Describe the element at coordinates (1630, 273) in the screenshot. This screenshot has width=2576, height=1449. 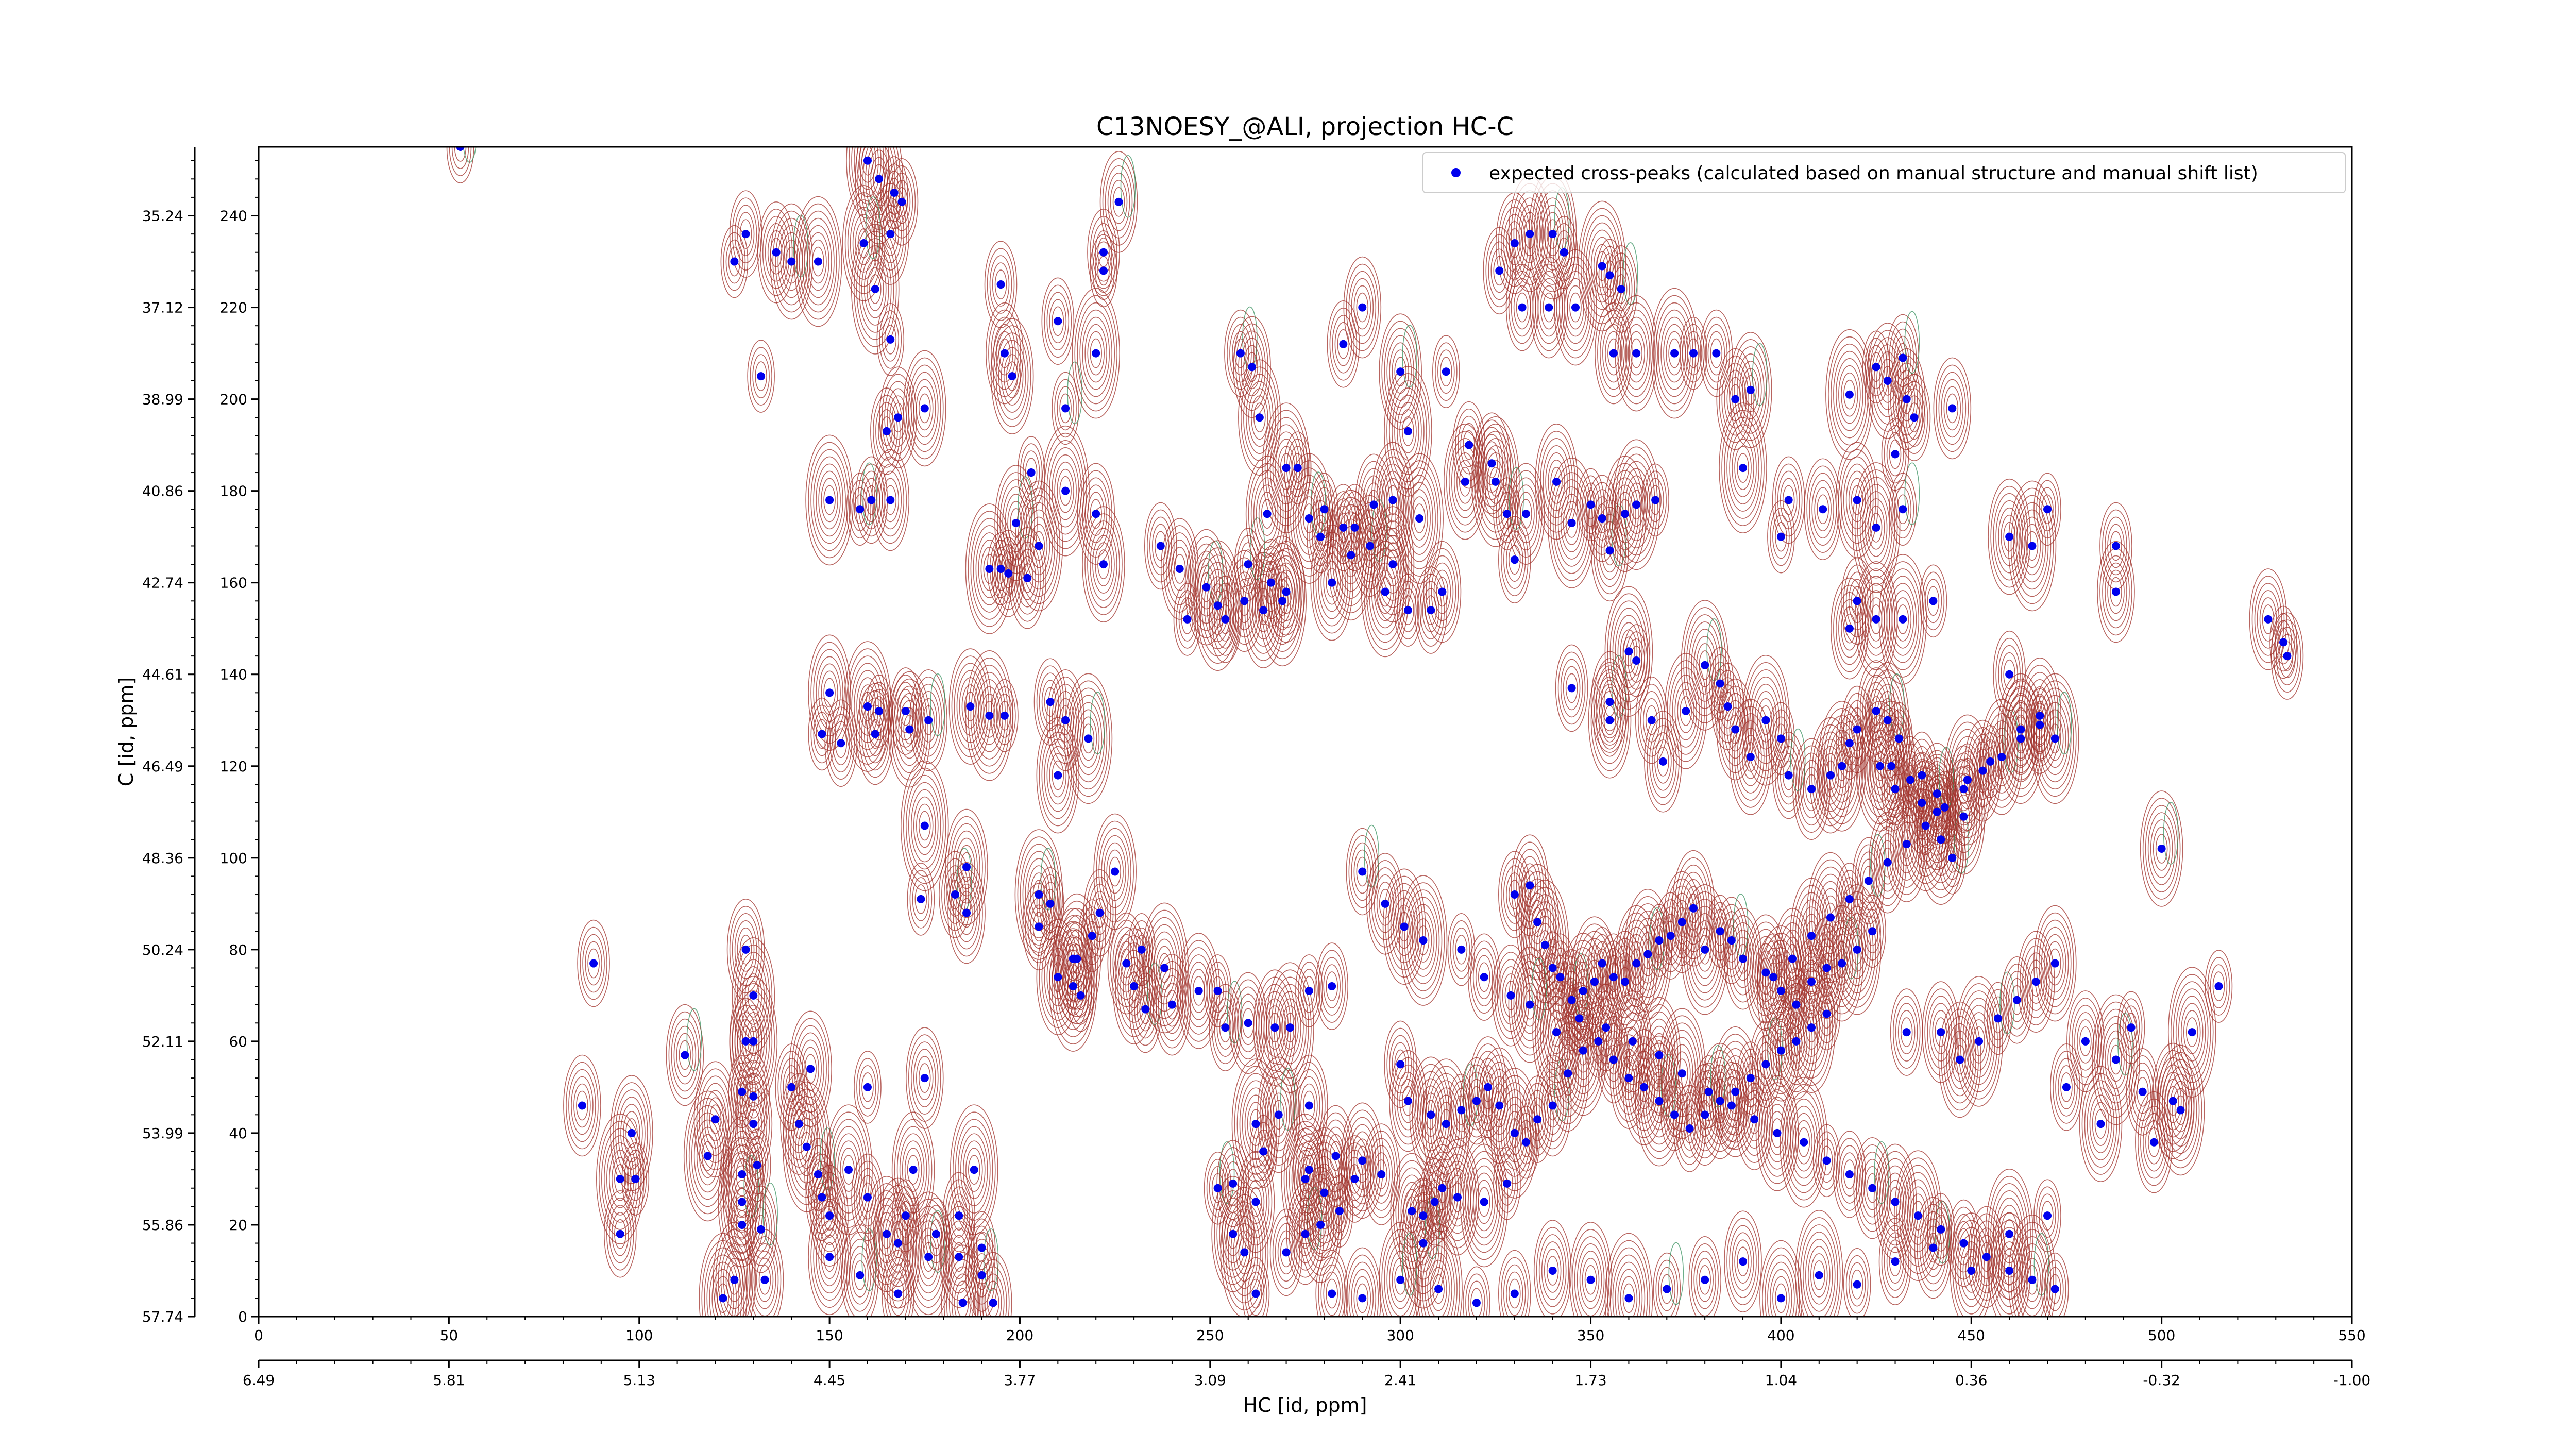
I see `negative-contour-ring` at that location.